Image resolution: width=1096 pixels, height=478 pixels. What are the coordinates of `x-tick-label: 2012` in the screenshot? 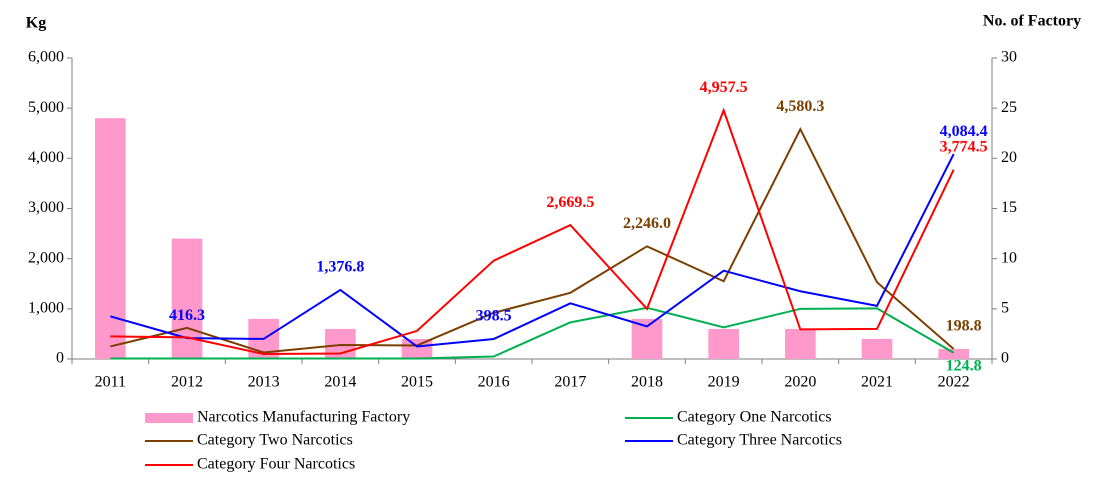 It's located at (187, 382).